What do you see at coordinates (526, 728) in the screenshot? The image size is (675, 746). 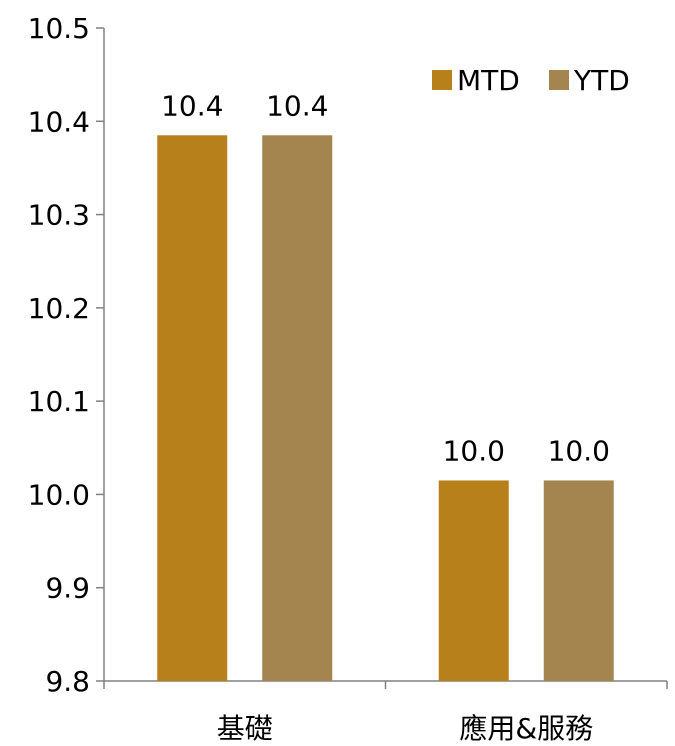 I see `x-category-label: 應用&服務` at bounding box center [526, 728].